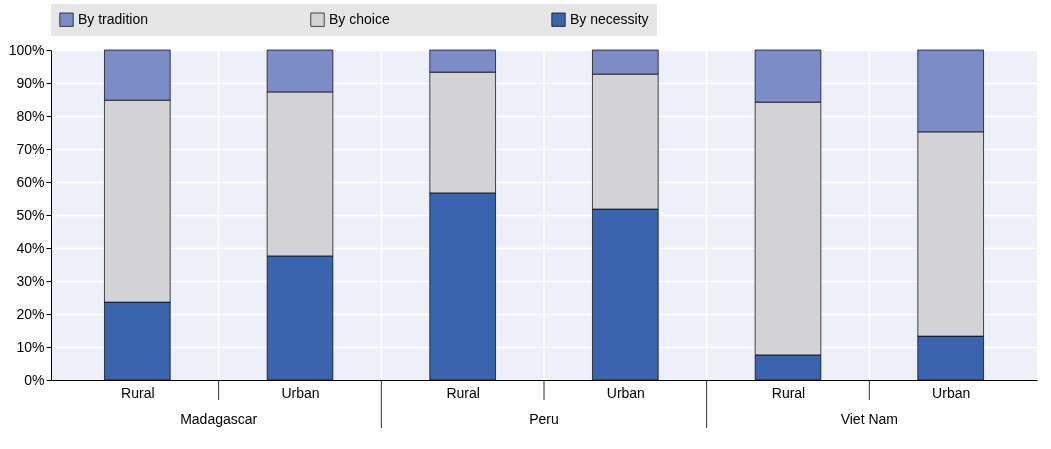 This screenshot has width=1051, height=449. What do you see at coordinates (359, 18) in the screenshot?
I see `legend-label: By choice` at bounding box center [359, 18].